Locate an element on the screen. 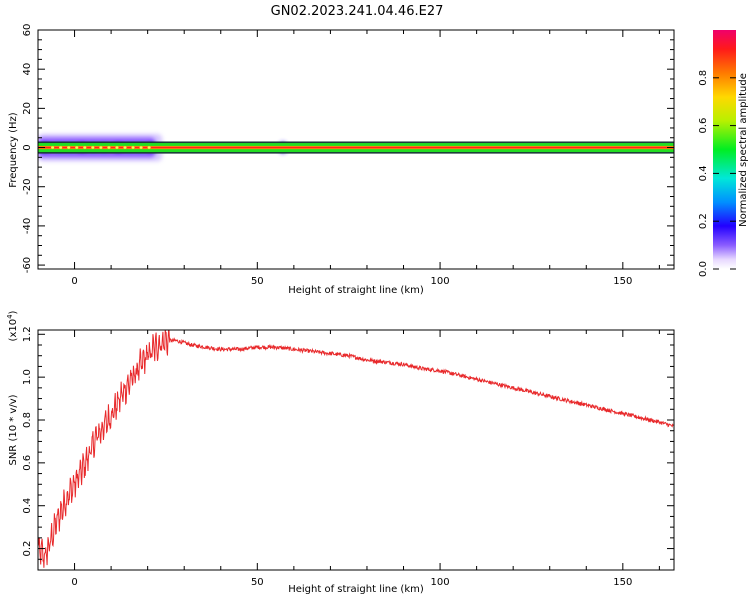 The height and width of the screenshot is (604, 750). snr-x-axis-label: Height of straight line (km) is located at coordinates (356, 589).